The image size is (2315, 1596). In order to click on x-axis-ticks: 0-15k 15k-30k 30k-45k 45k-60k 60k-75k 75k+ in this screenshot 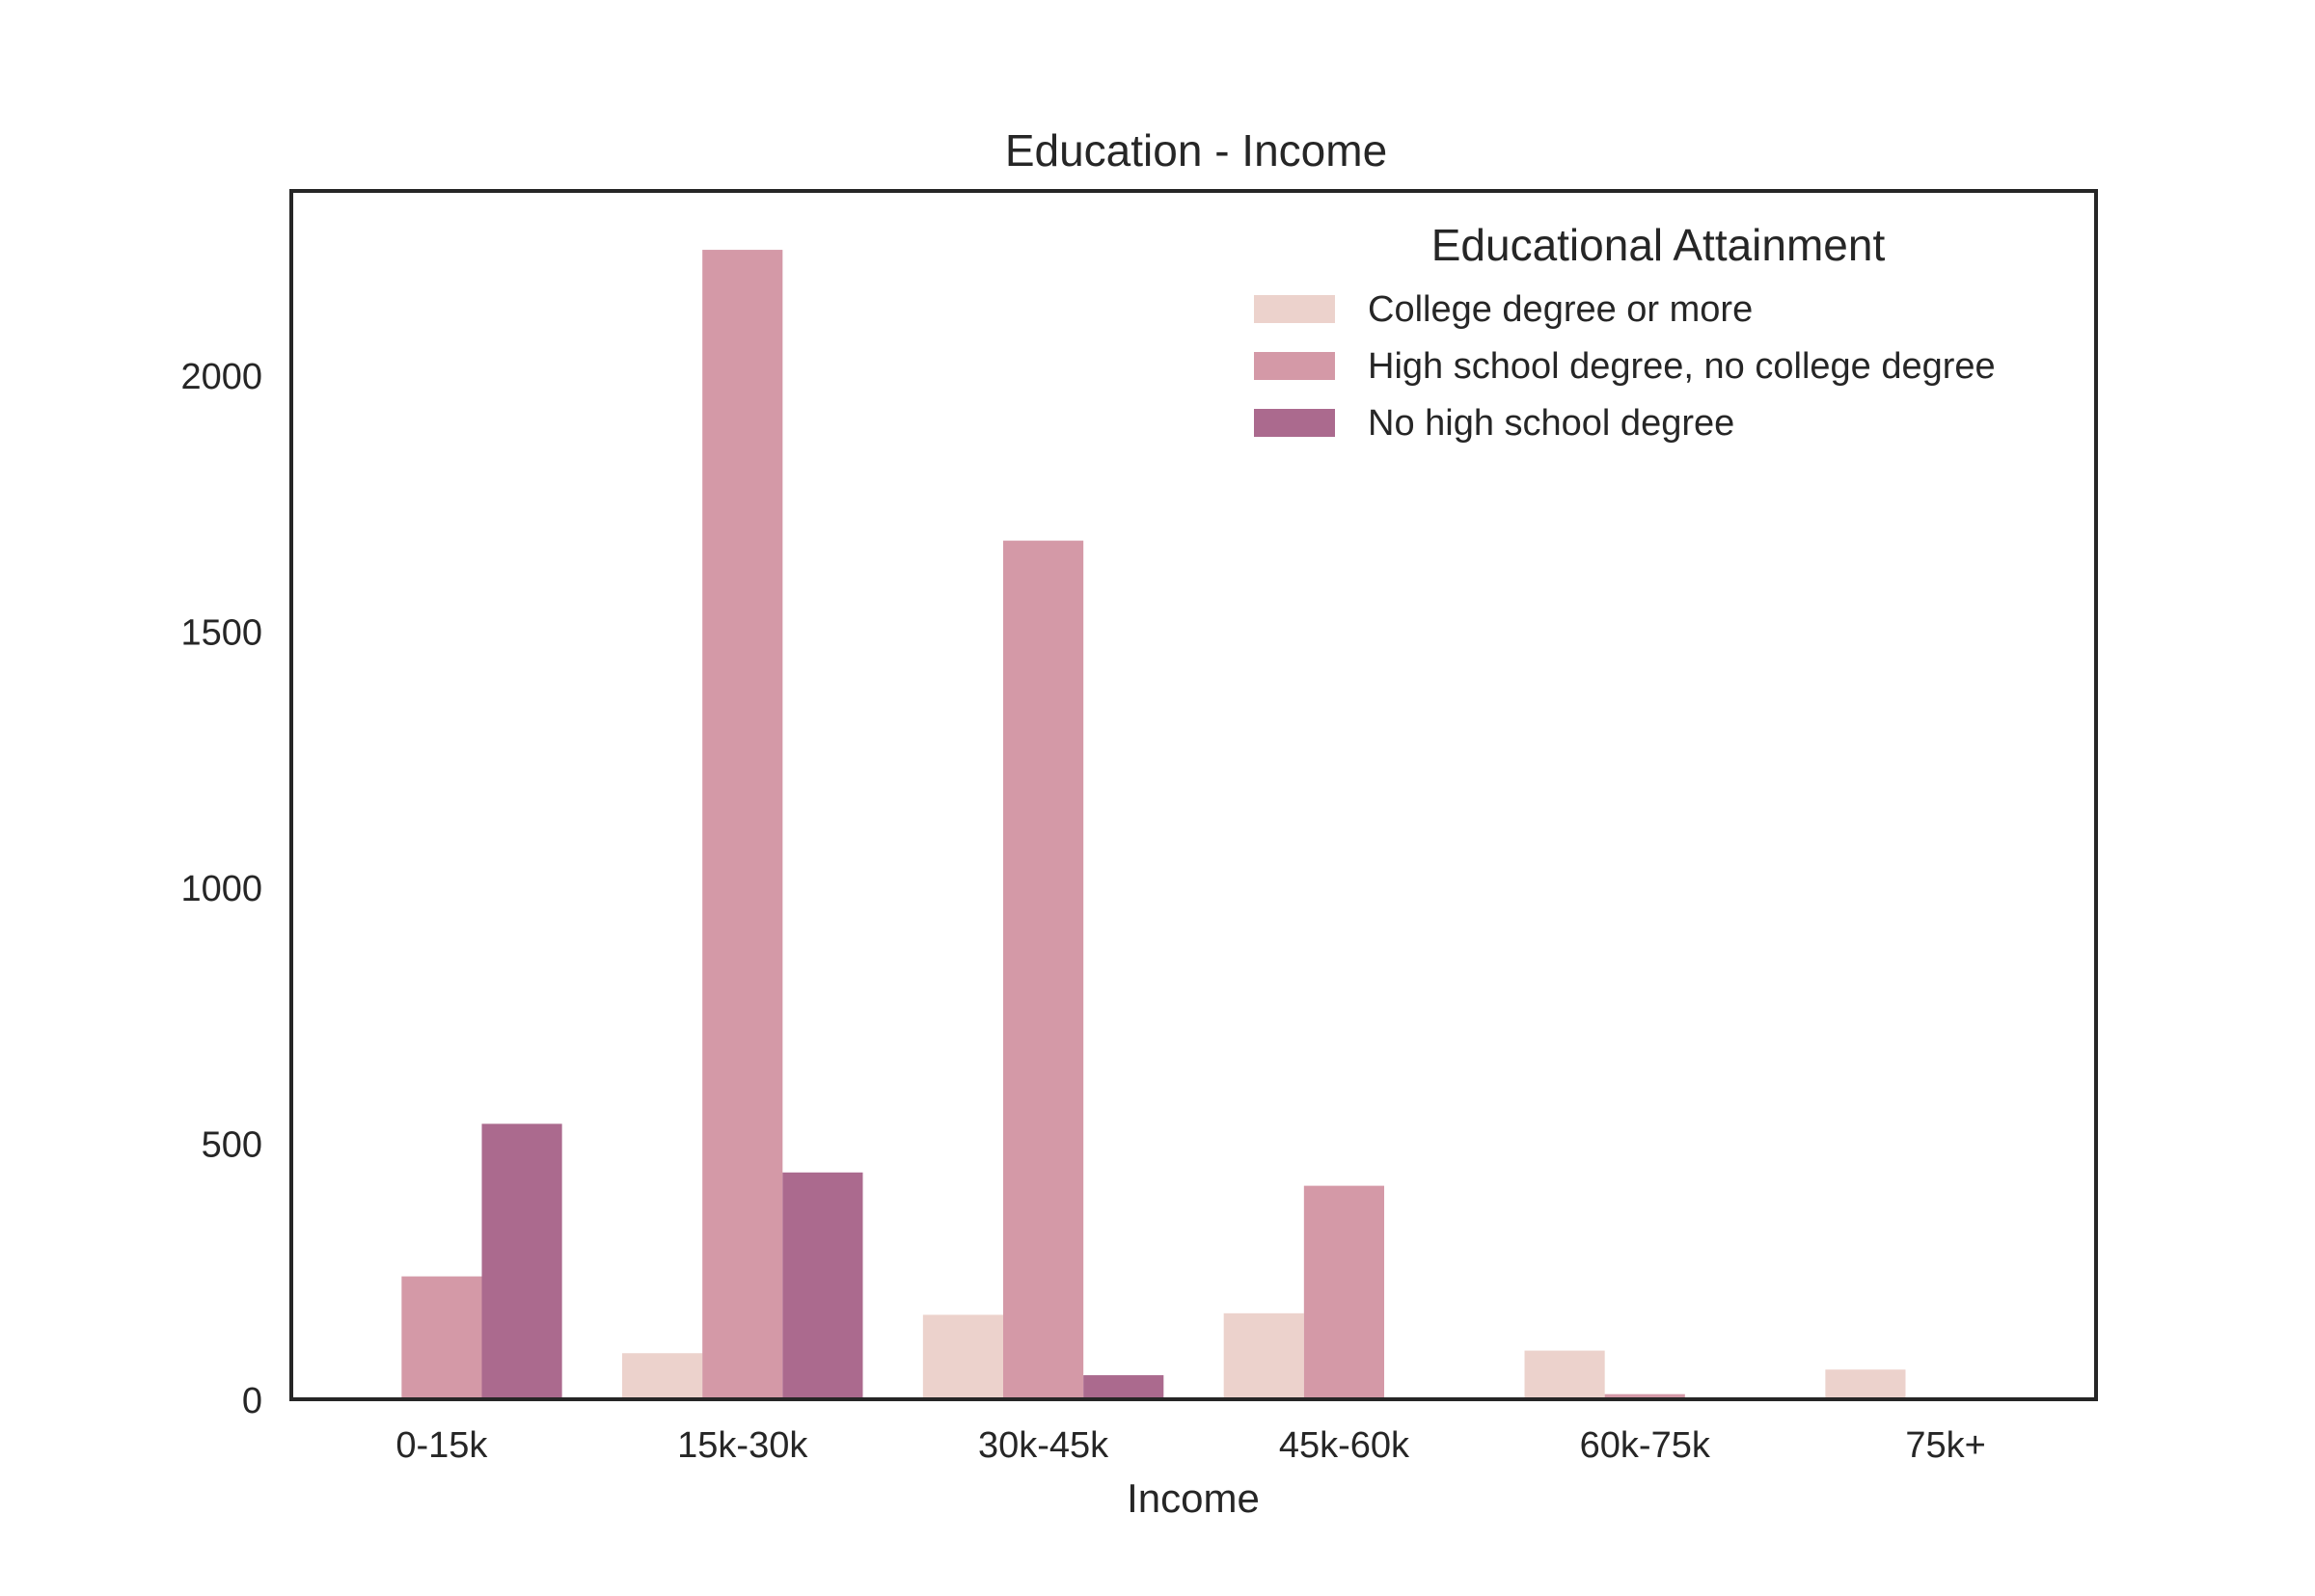, I will do `click(1190, 1445)`.